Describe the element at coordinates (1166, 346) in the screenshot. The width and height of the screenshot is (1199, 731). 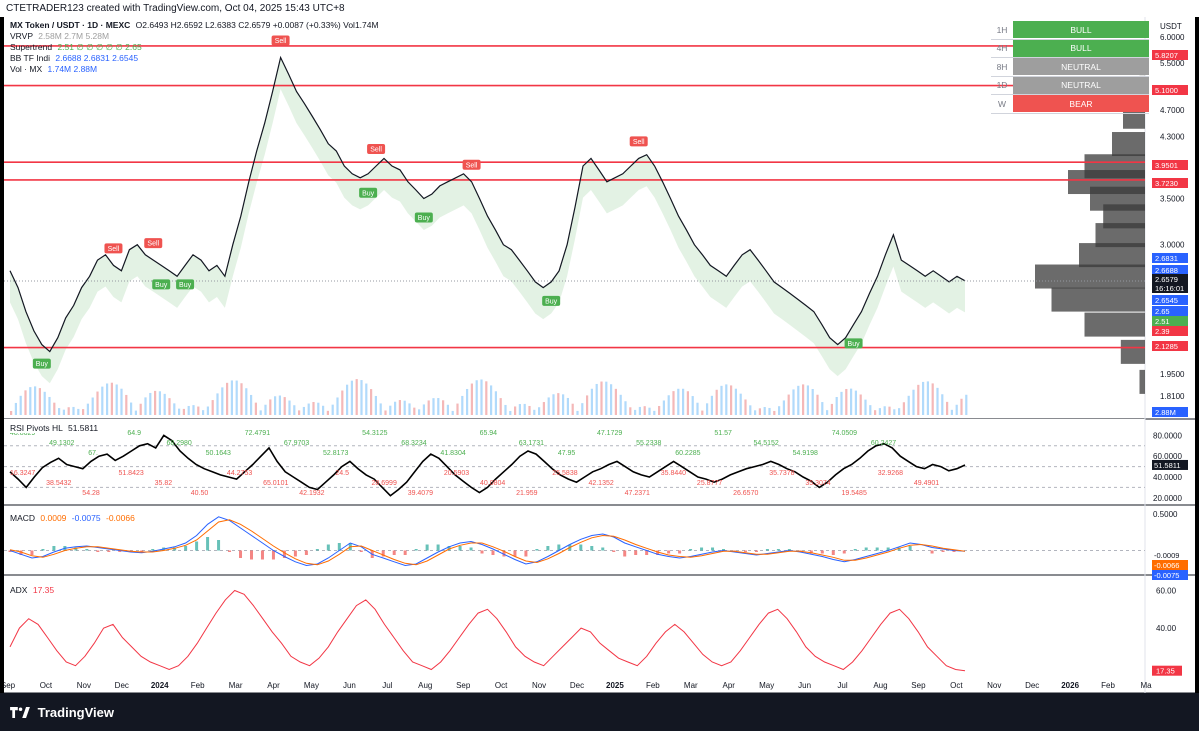
I see `price-axis-tag-text: 2.1285` at that location.